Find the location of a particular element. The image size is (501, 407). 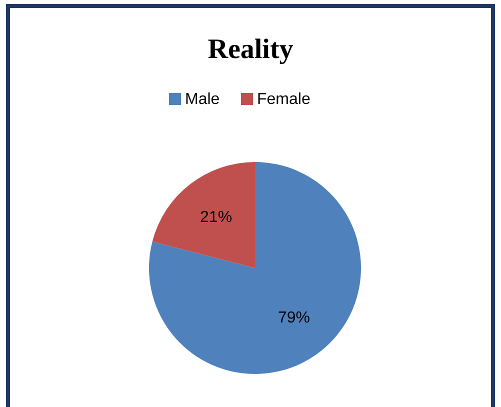

chart-title: Reality is located at coordinates (251, 49).